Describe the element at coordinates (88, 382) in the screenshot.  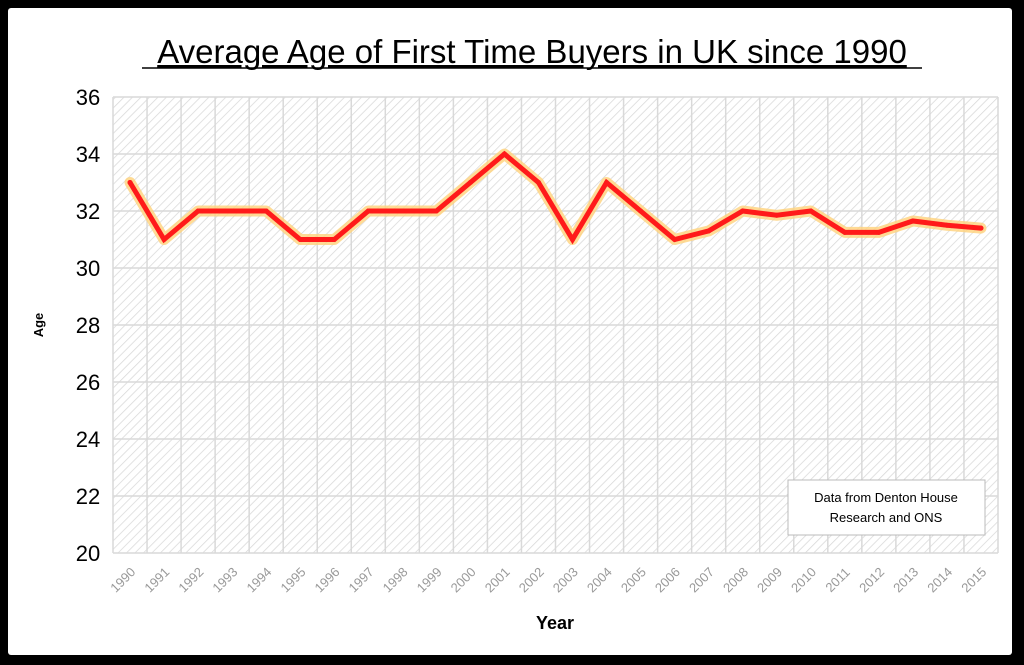
I see `y-tick-label: 26` at that location.